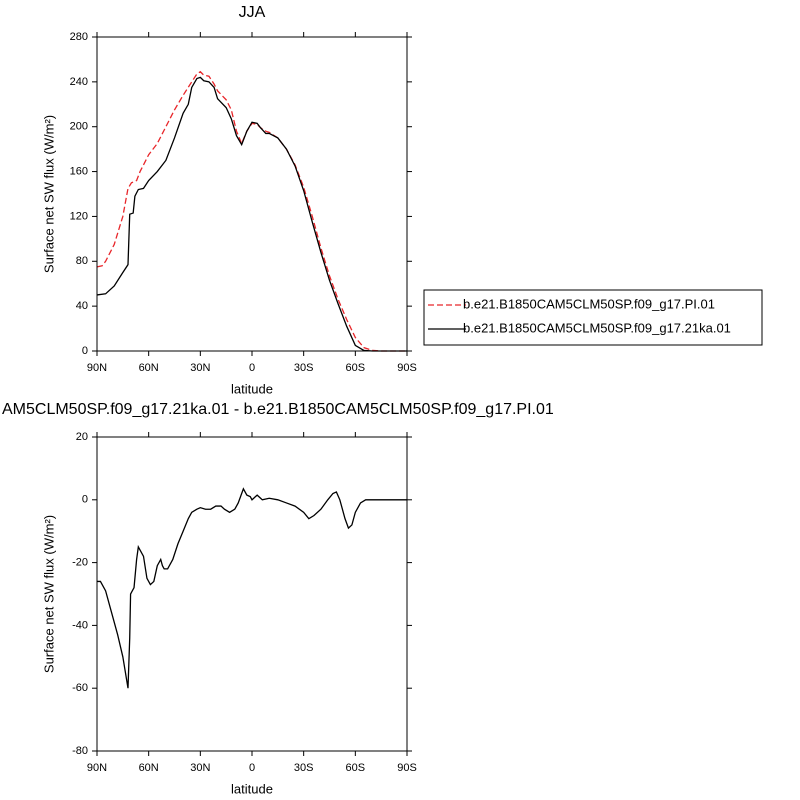 The width and height of the screenshot is (800, 800). I want to click on y-tick-label: 120, so click(79, 216).